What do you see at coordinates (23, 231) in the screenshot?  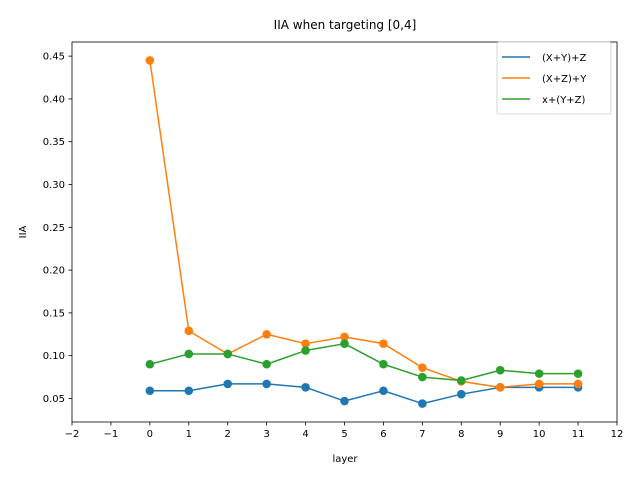 I see `y-axis-label: IIA` at bounding box center [23, 231].